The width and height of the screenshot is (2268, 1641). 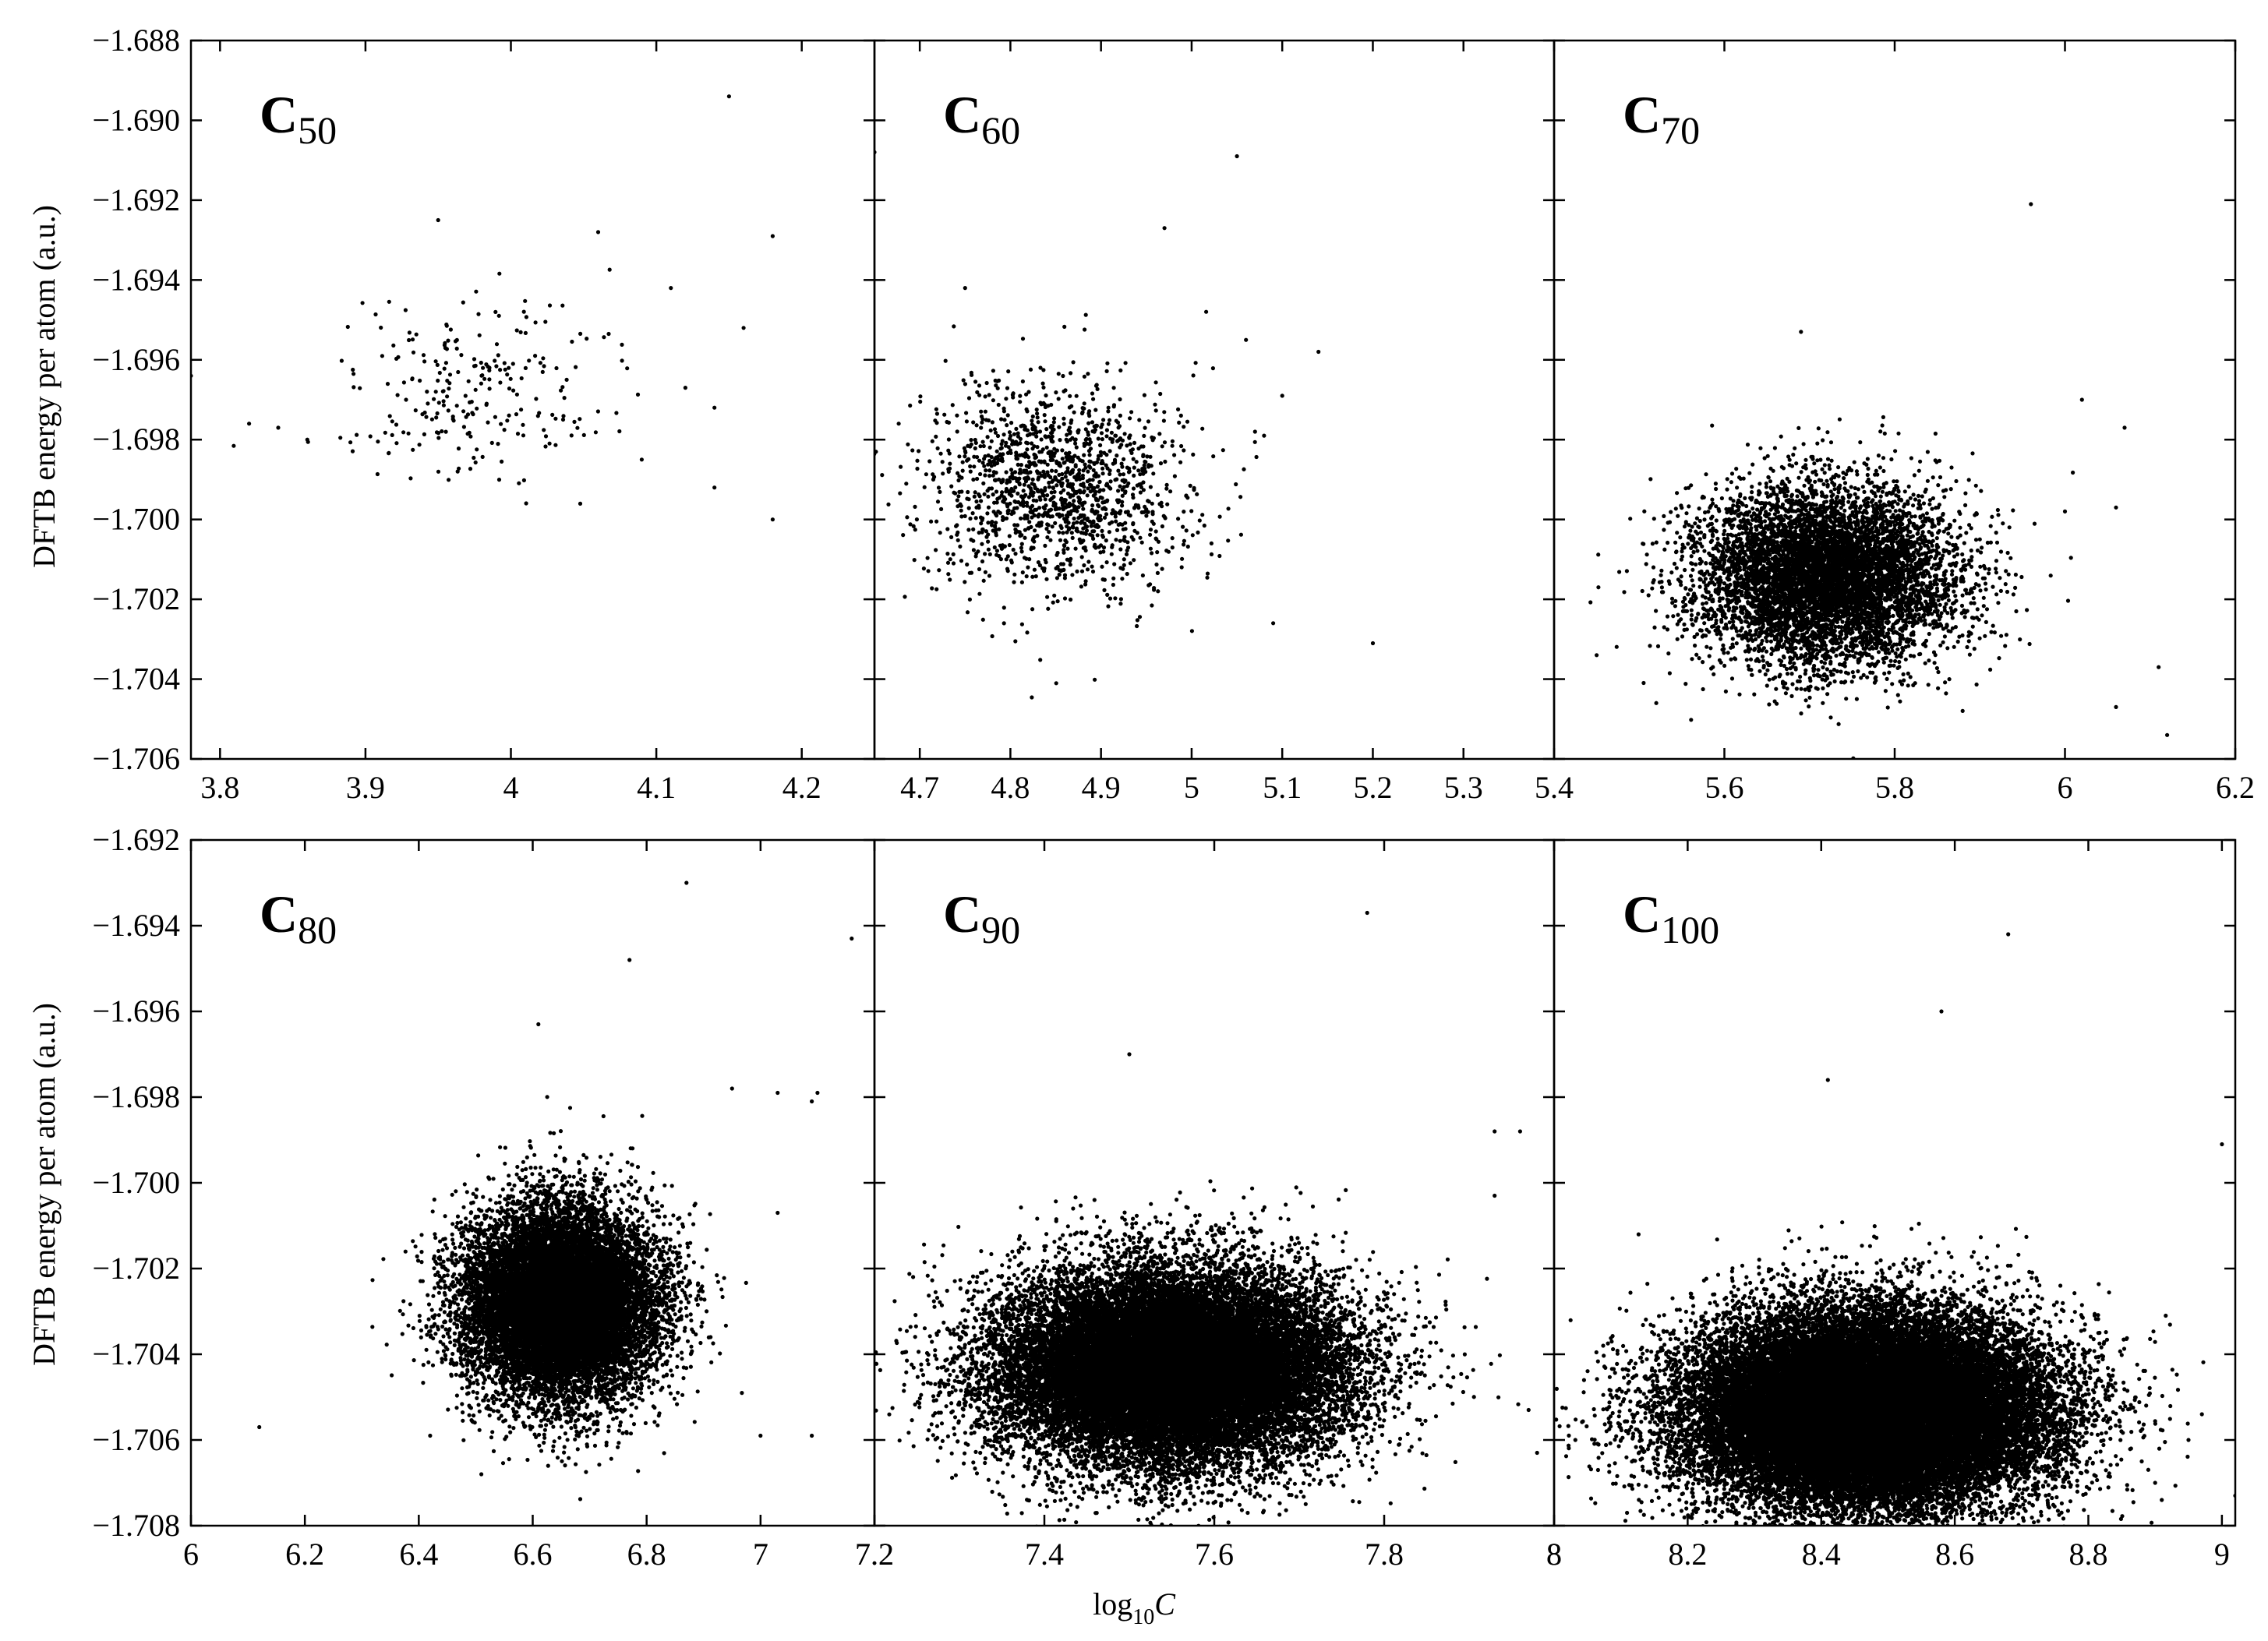 What do you see at coordinates (136, 1525) in the screenshot?
I see `y-tick-label: −1.708` at bounding box center [136, 1525].